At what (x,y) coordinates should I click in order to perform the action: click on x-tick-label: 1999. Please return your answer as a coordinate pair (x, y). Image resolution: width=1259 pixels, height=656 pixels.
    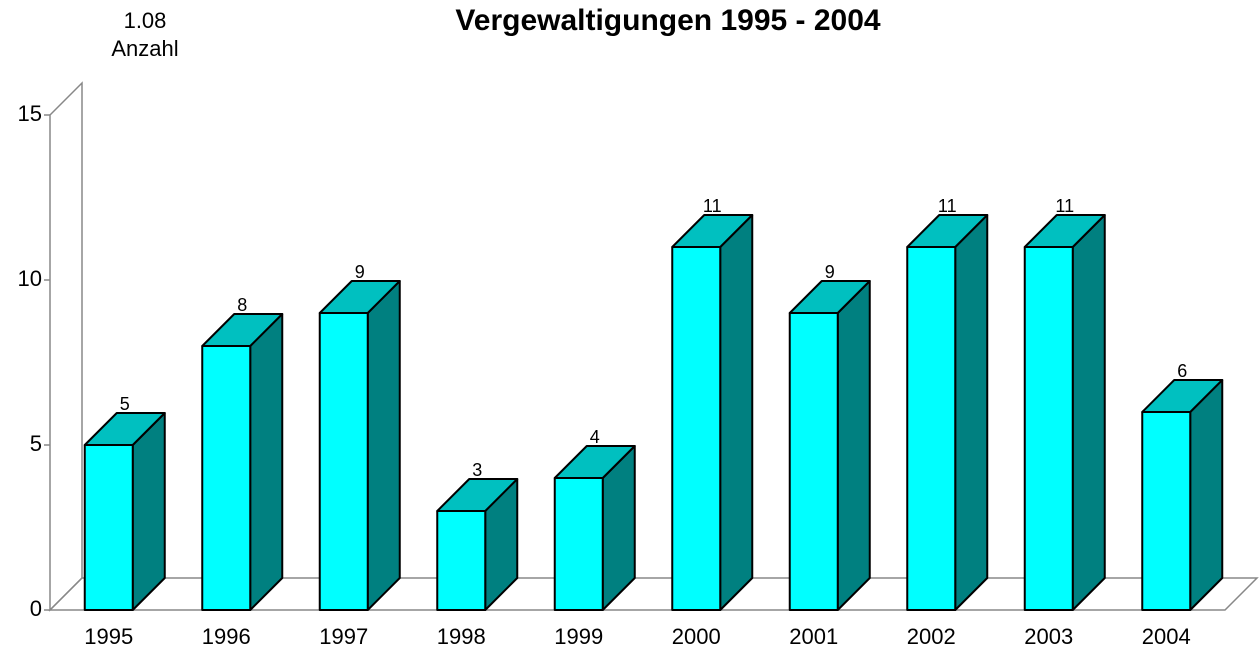
    Looking at the image, I should click on (578, 636).